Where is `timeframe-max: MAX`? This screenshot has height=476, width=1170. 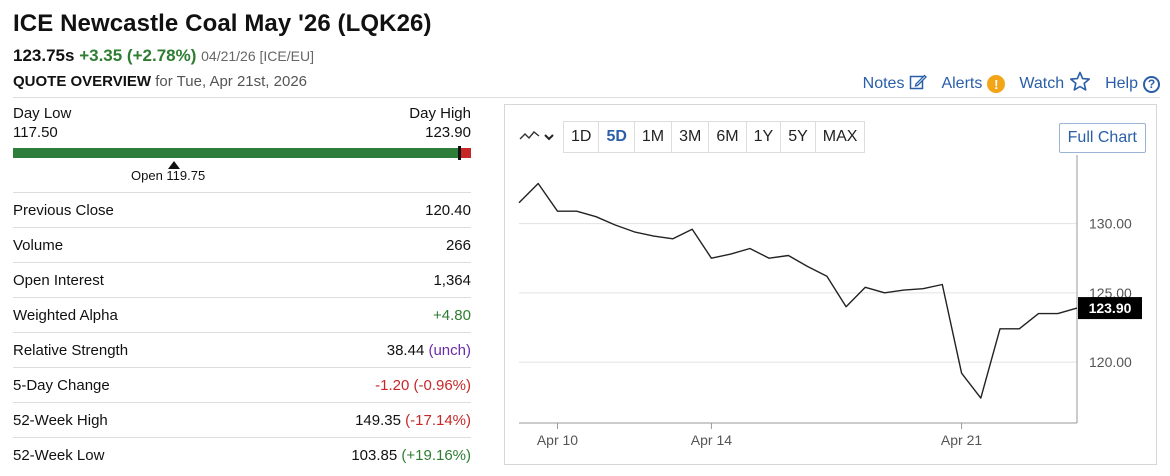
timeframe-max: MAX is located at coordinates (840, 136).